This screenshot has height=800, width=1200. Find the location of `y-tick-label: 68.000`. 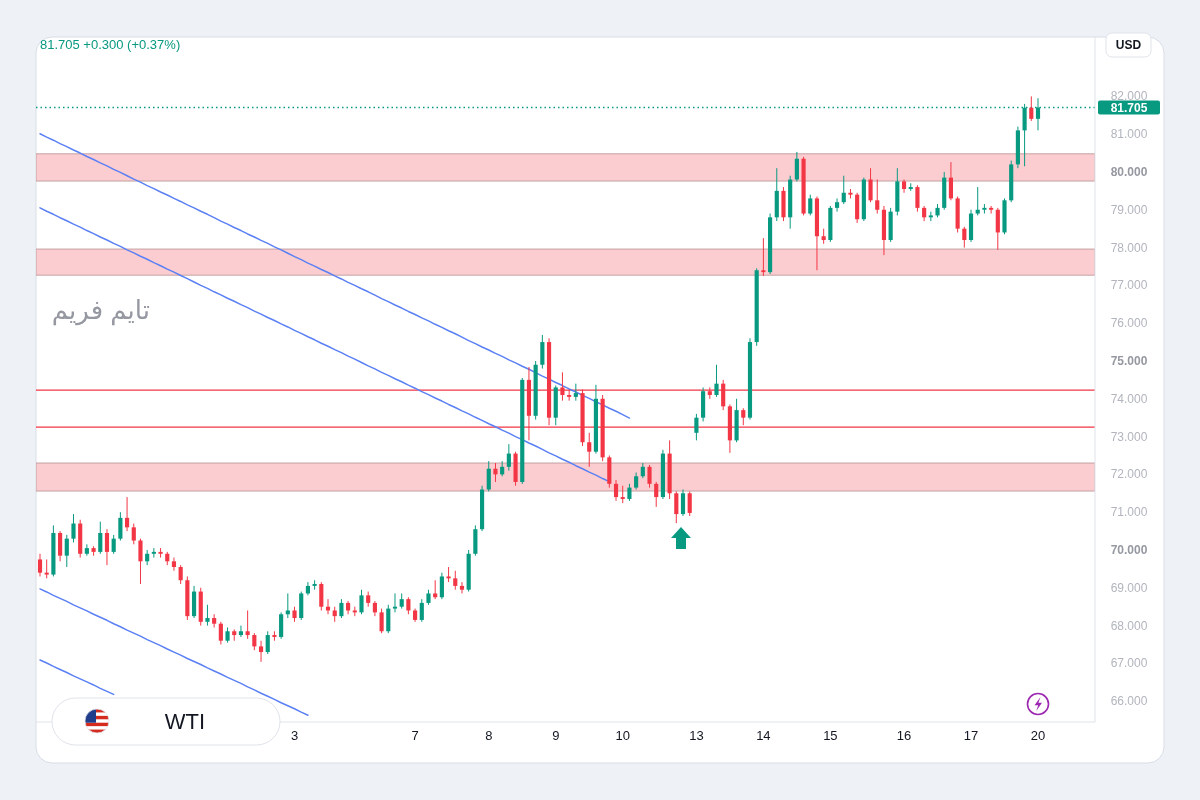

y-tick-label: 68.000 is located at coordinates (1129, 625).